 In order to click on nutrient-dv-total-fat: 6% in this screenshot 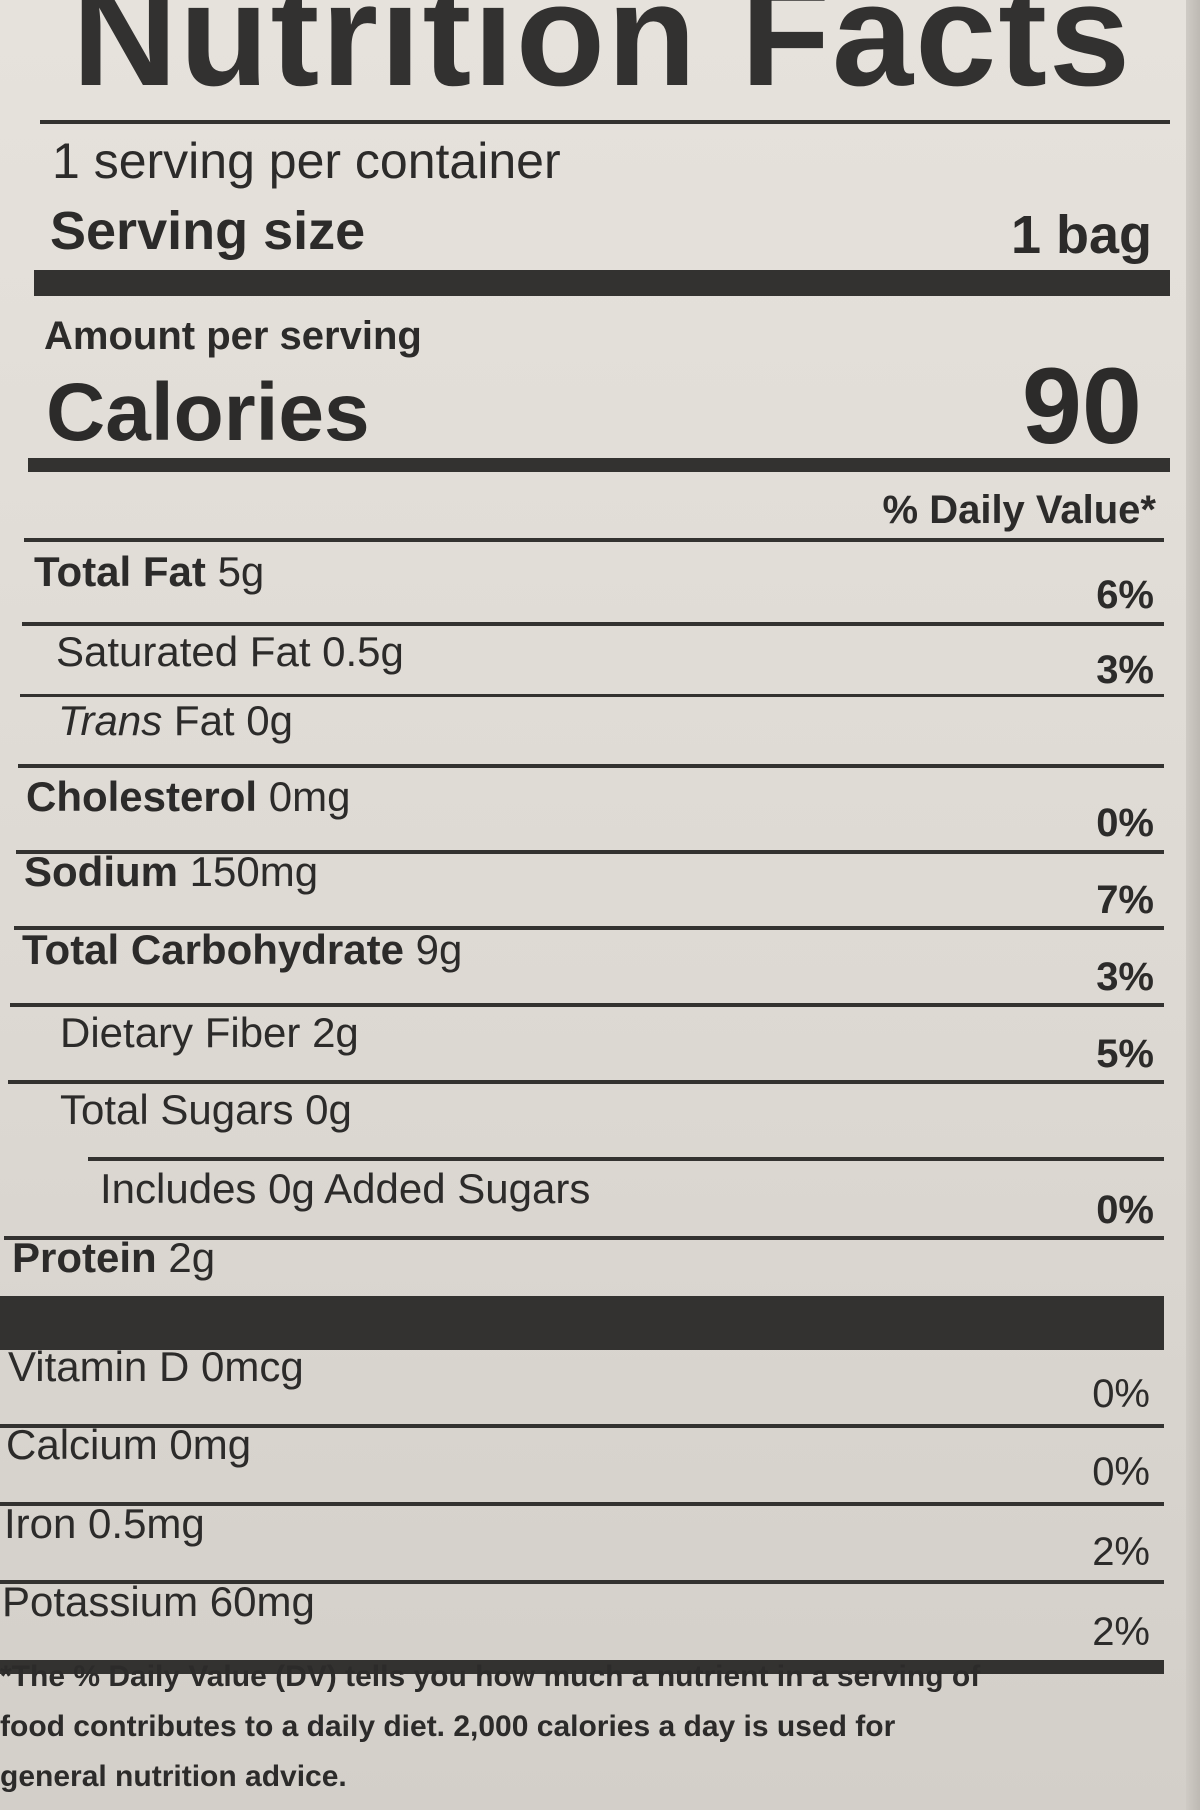, I will do `click(1125, 595)`.